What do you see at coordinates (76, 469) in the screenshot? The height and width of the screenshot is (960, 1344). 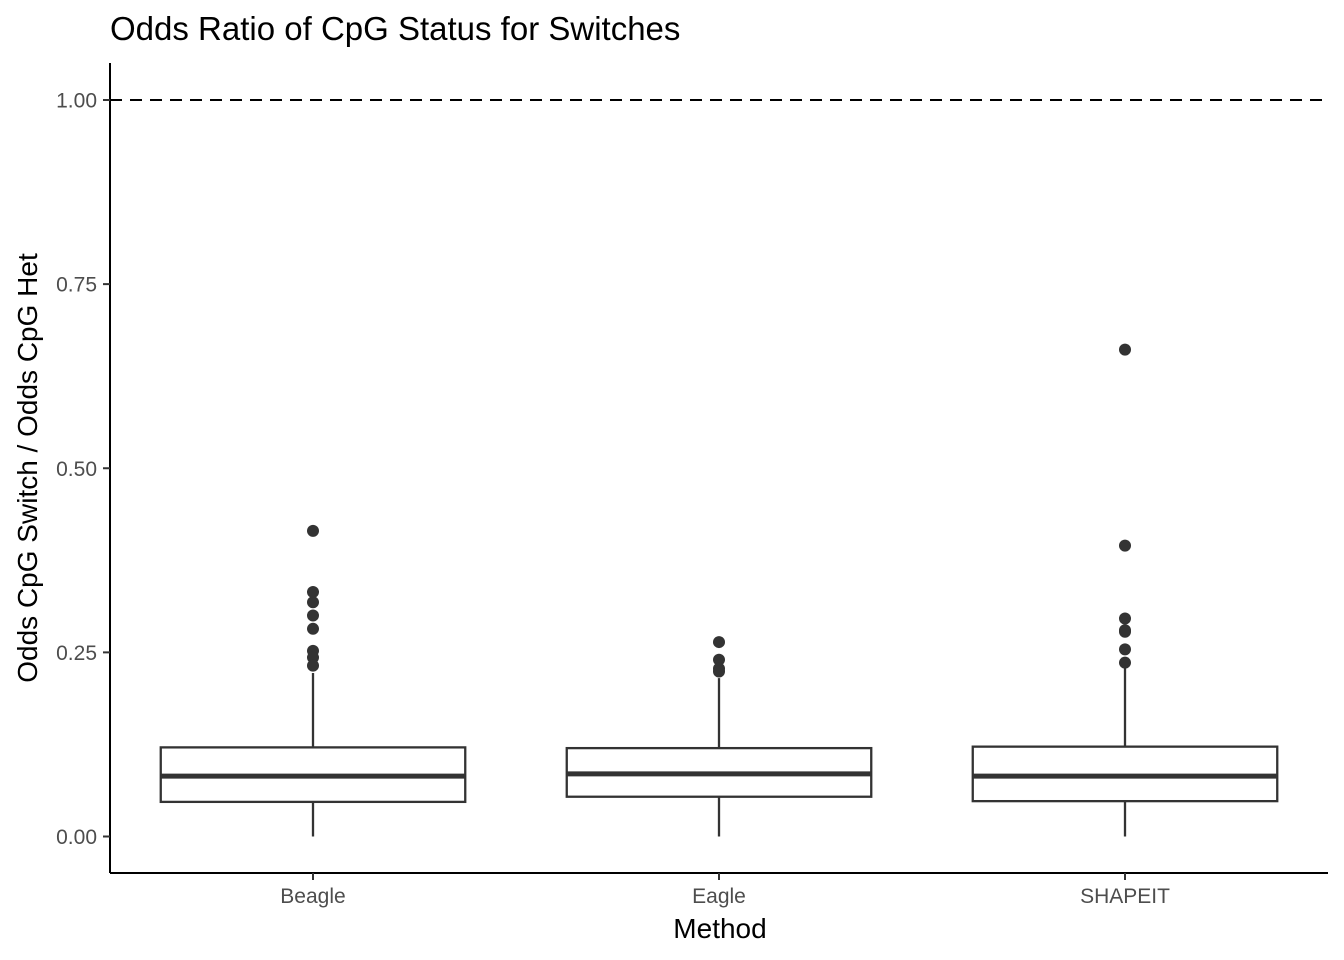 I see `y-tick-label: 0.50` at bounding box center [76, 469].